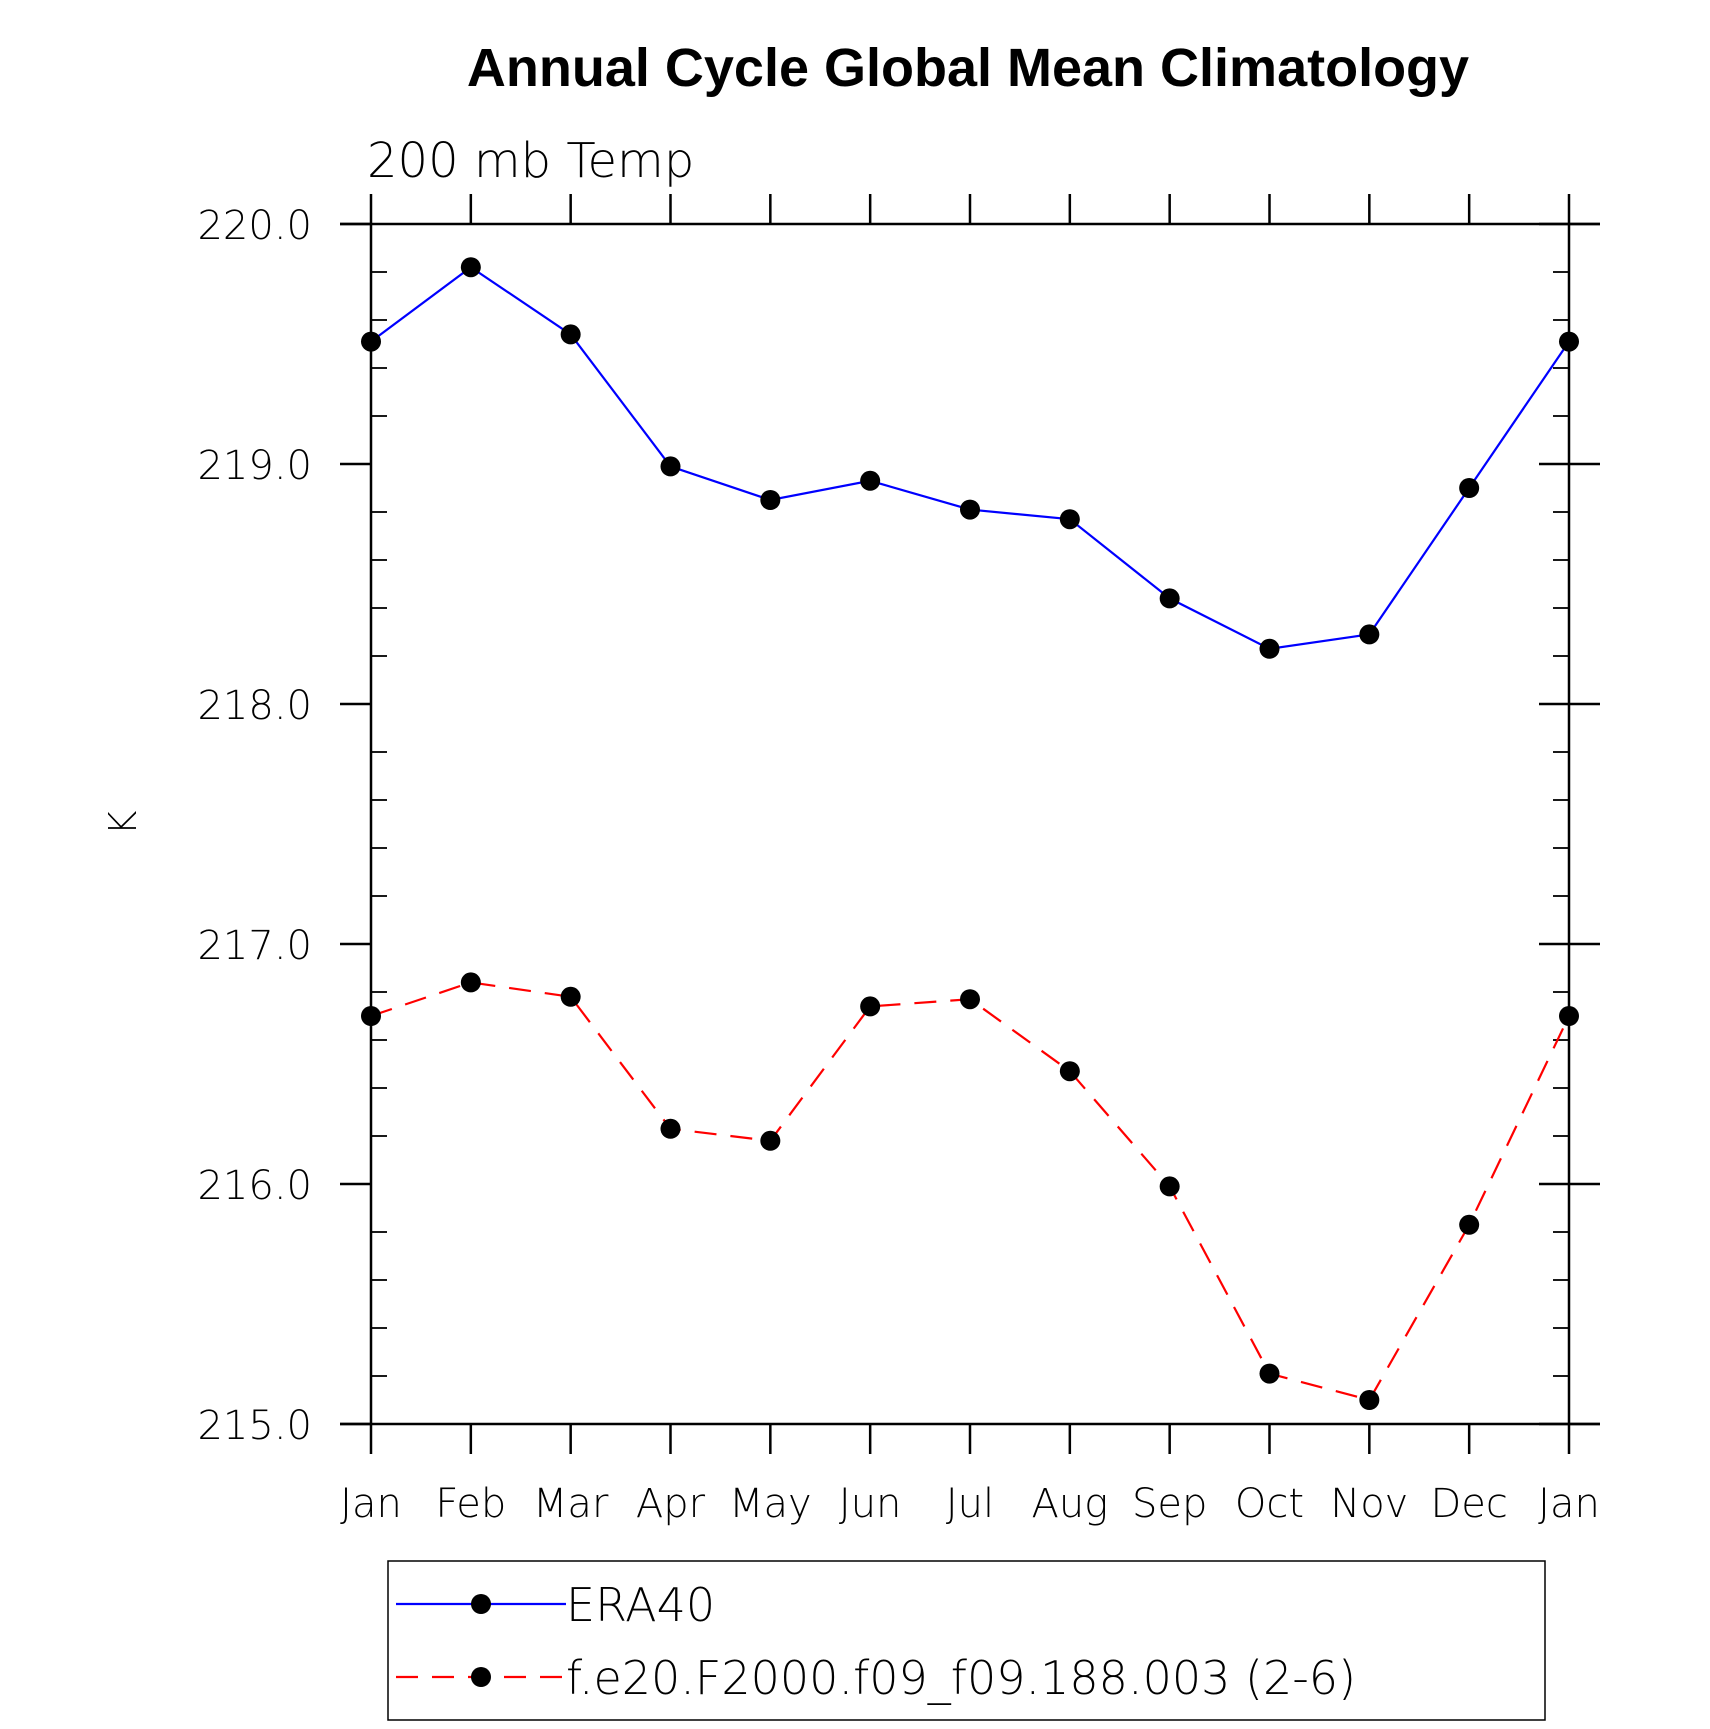  What do you see at coordinates (961, 1678) in the screenshot?
I see `legend-label-model: f.e20.F2000.f09_f09.188.003 (2-6)` at bounding box center [961, 1678].